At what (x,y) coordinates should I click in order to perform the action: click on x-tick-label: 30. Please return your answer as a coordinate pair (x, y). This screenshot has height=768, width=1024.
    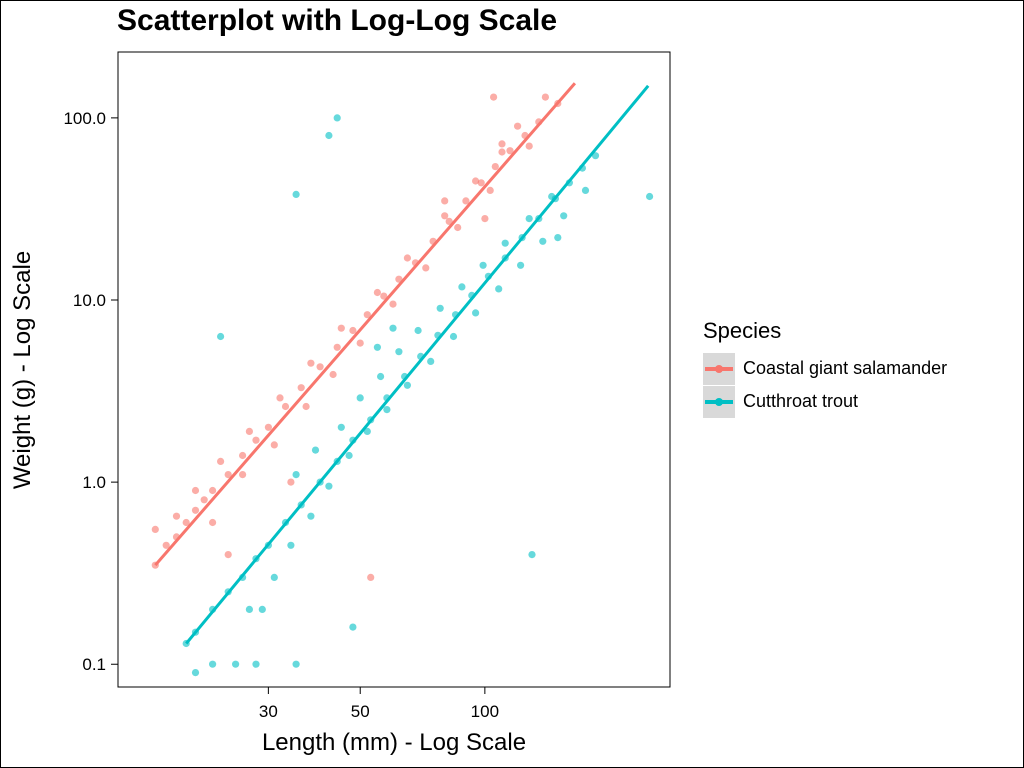
    Looking at the image, I should click on (268, 711).